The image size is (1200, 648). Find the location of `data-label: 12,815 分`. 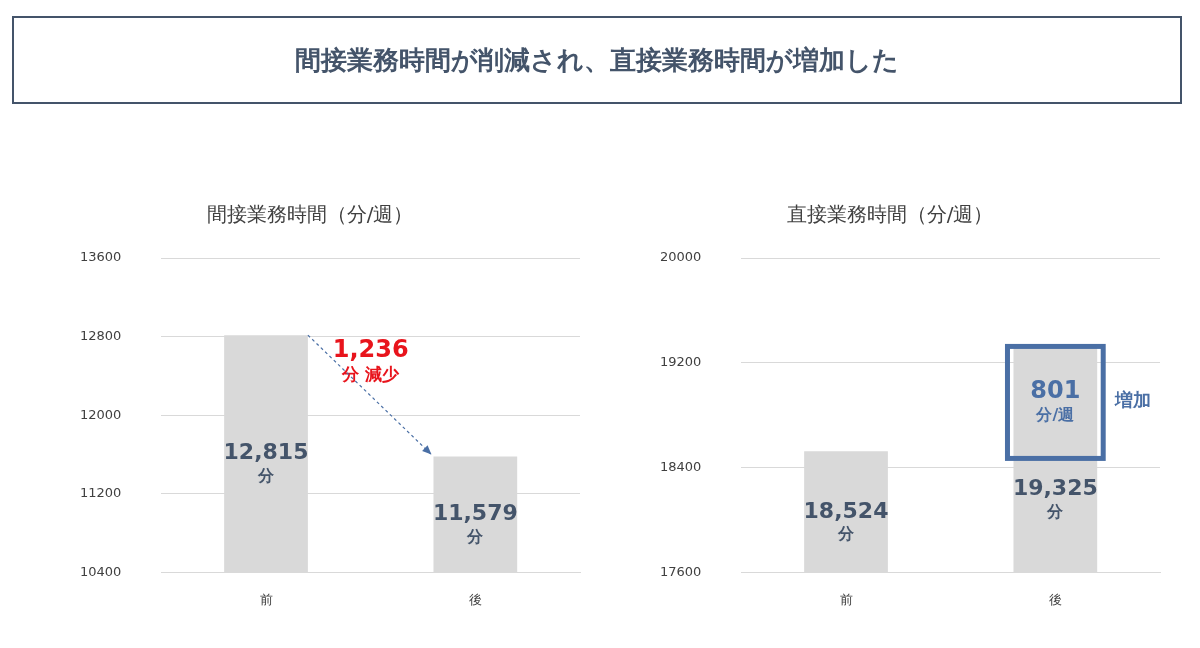

data-label: 12,815 分 is located at coordinates (266, 462).